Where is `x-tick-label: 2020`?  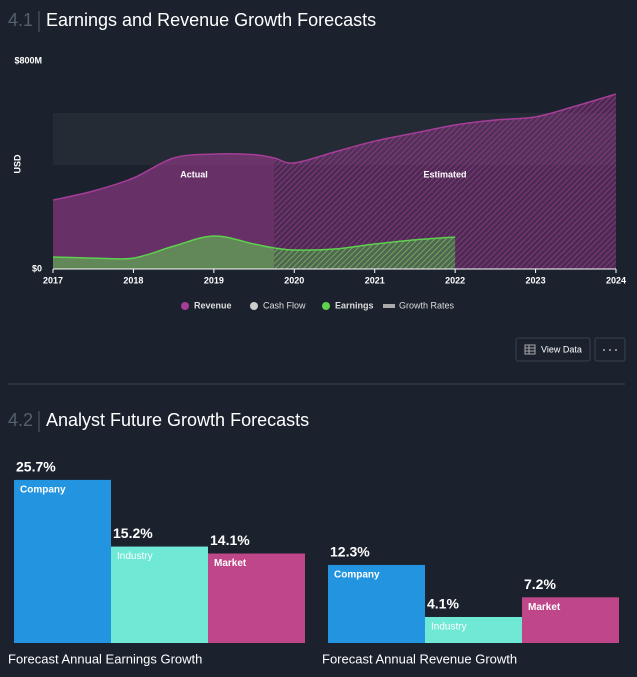
x-tick-label: 2020 is located at coordinates (294, 280).